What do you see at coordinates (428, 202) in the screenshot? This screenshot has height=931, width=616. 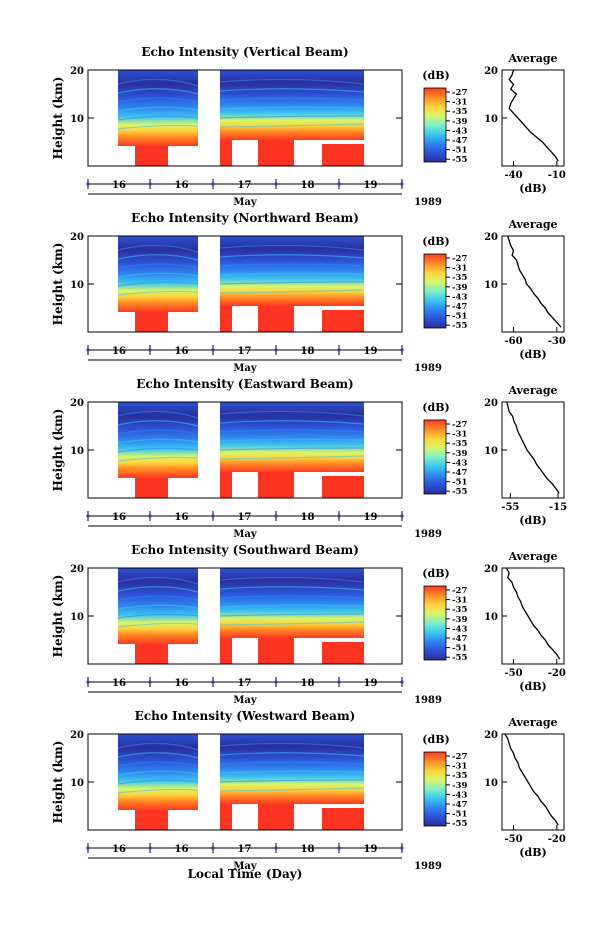 I see `year-label: 1989` at bounding box center [428, 202].